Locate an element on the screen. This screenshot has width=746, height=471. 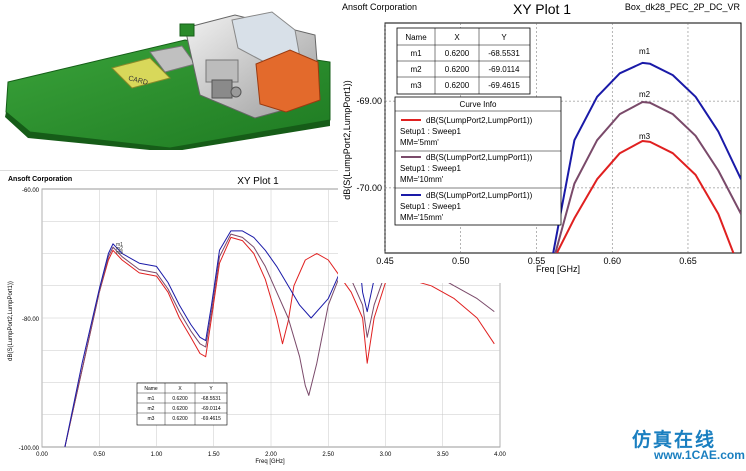
y-tick-label: -69.00 is located at coordinates (369, 101).